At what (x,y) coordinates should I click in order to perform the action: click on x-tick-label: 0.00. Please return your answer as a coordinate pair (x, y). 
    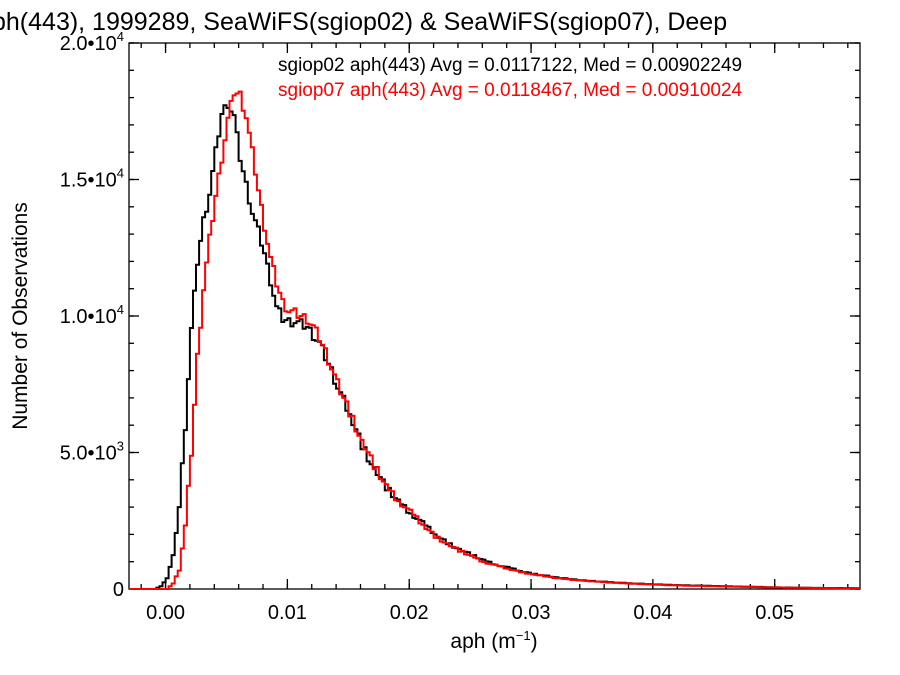
    Looking at the image, I should click on (165, 613).